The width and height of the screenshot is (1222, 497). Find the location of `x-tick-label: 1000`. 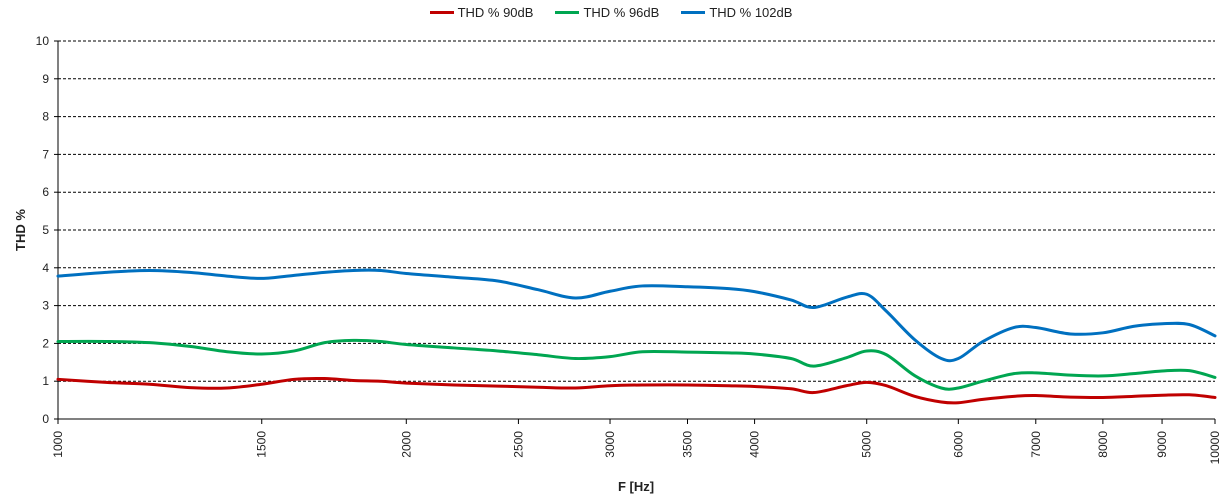

x-tick-label: 1000 is located at coordinates (58, 444).